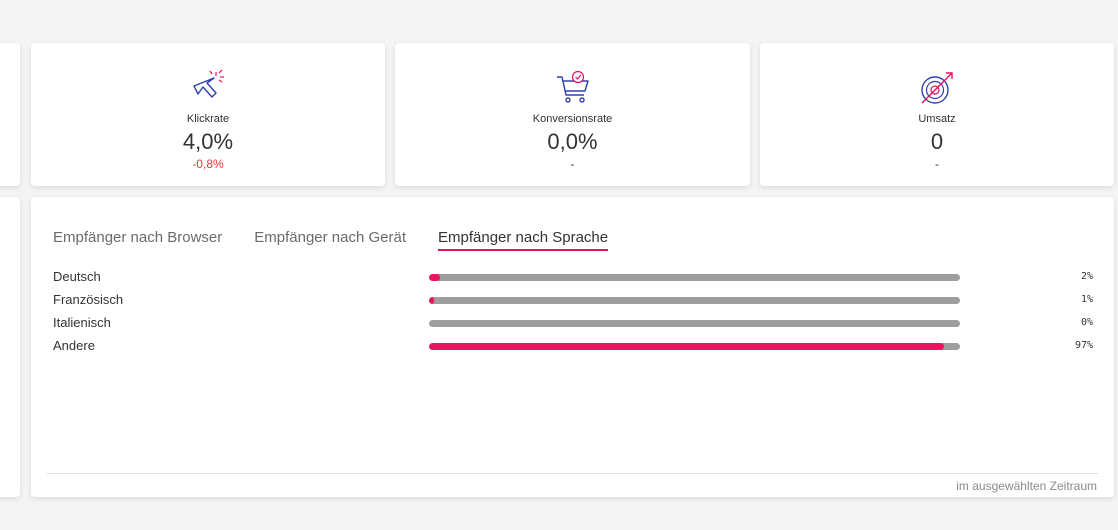 The width and height of the screenshot is (1118, 530). What do you see at coordinates (572, 473) in the screenshot?
I see `divider` at bounding box center [572, 473].